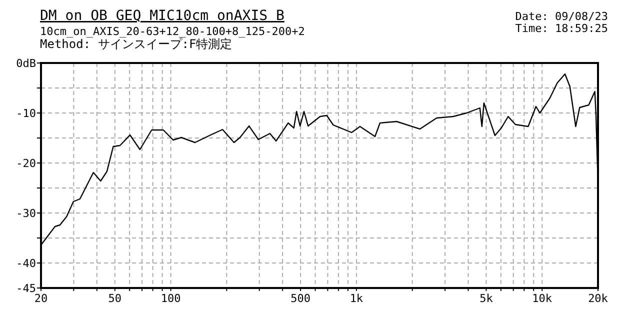  I want to click on x-tick-label: 50, so click(115, 298).